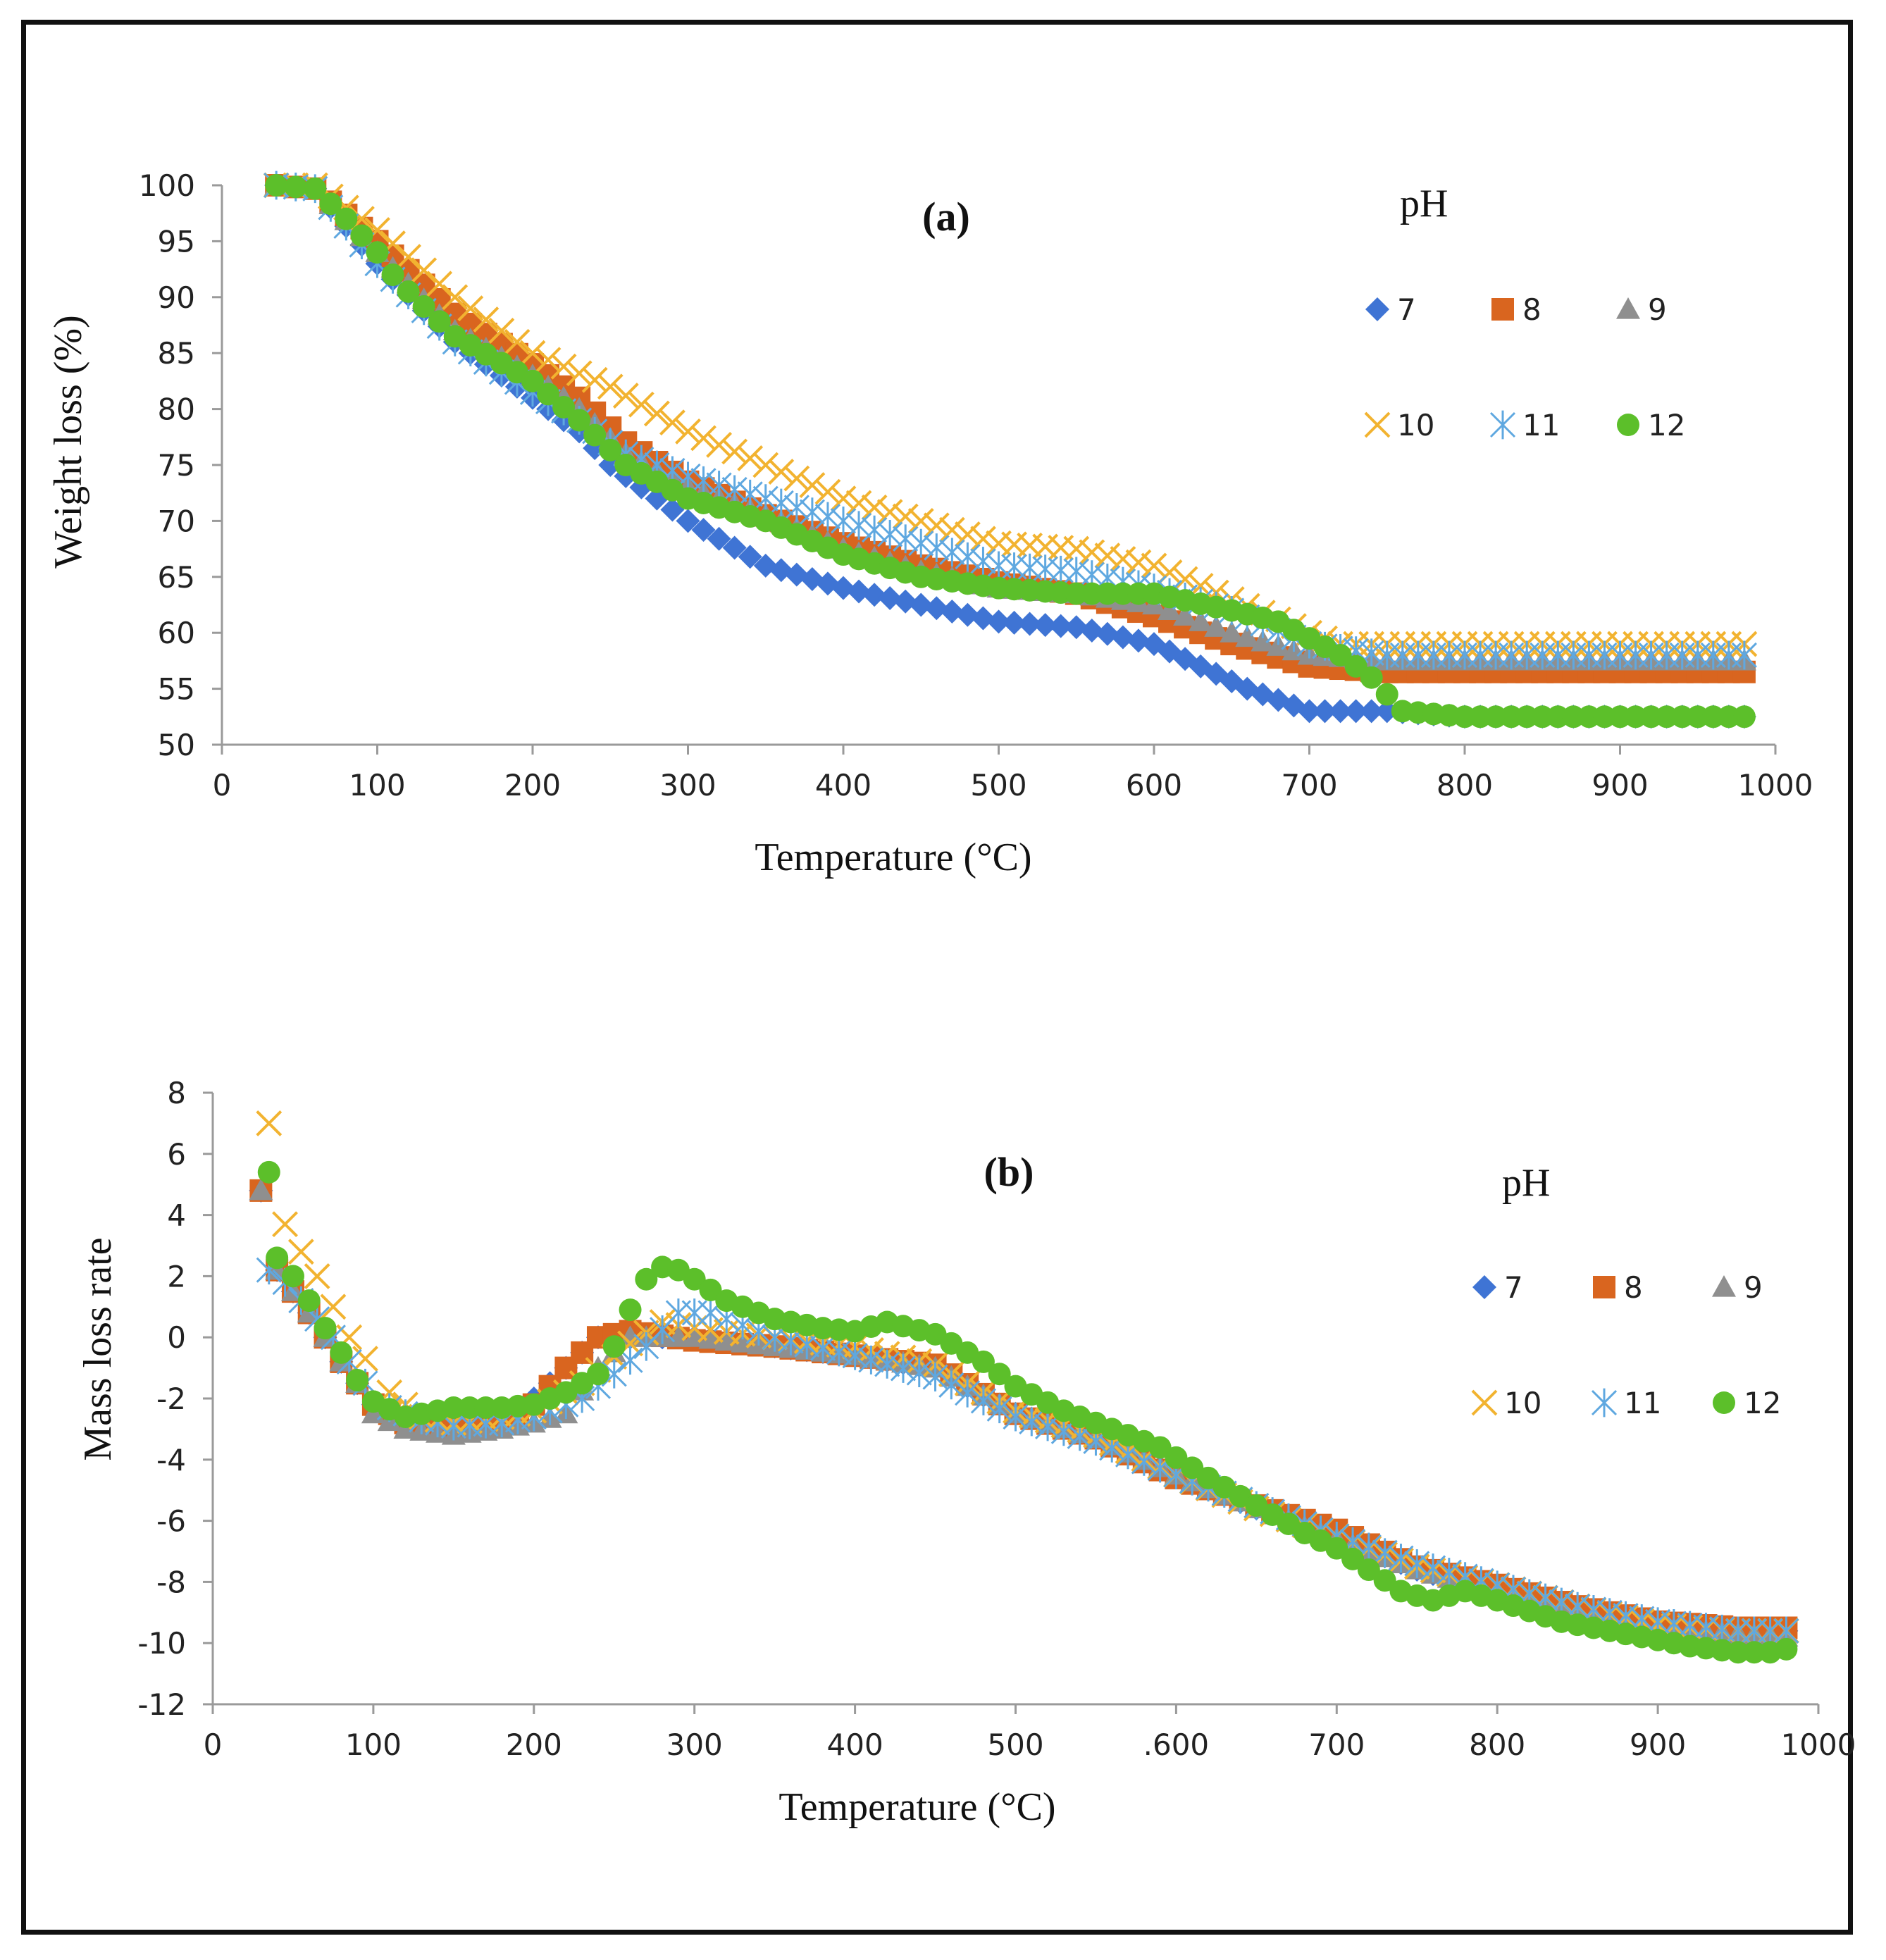 Image resolution: width=1886 pixels, height=1960 pixels. Describe the element at coordinates (377, 785) in the screenshot. I see `chart-a-x-tick-label: 100` at that location.